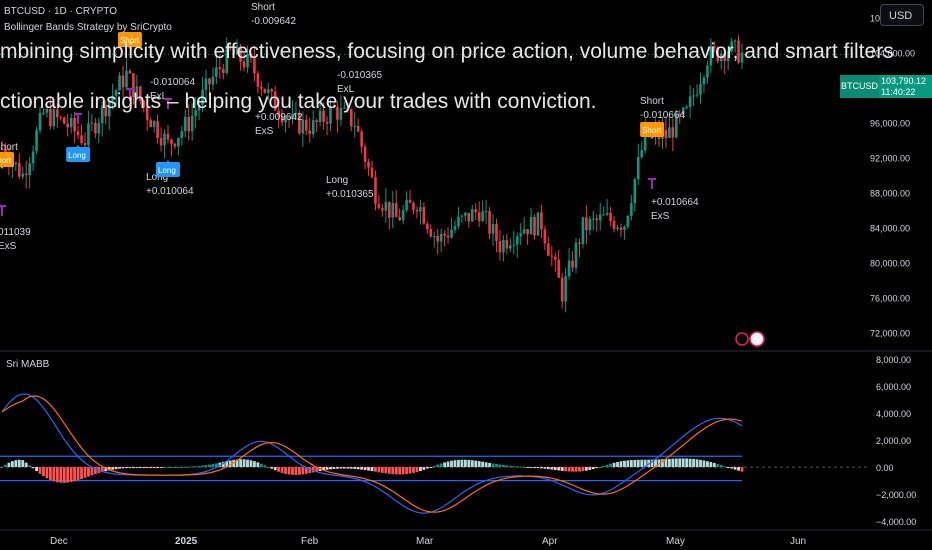  I want to click on bar-countdown: 11:40:22, so click(898, 92).